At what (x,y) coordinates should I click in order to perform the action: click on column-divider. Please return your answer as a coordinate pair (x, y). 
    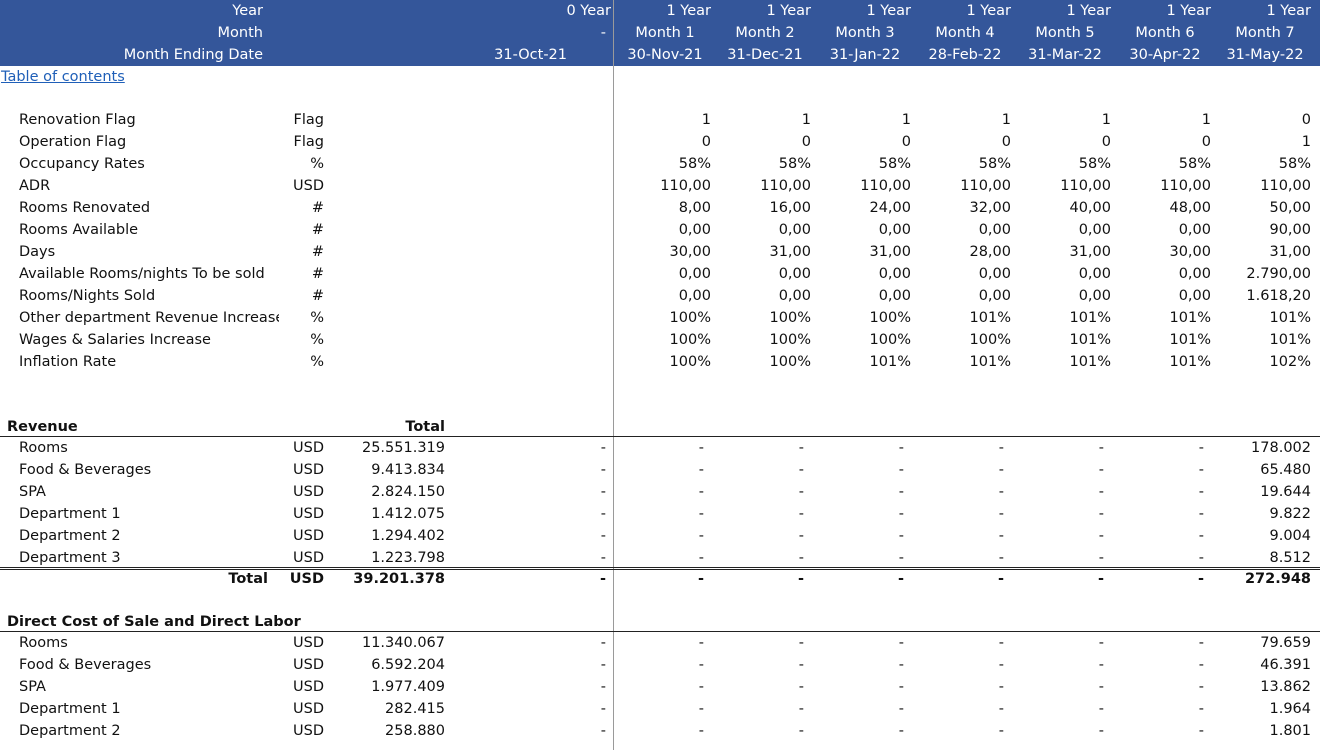
    Looking at the image, I should click on (613, 375).